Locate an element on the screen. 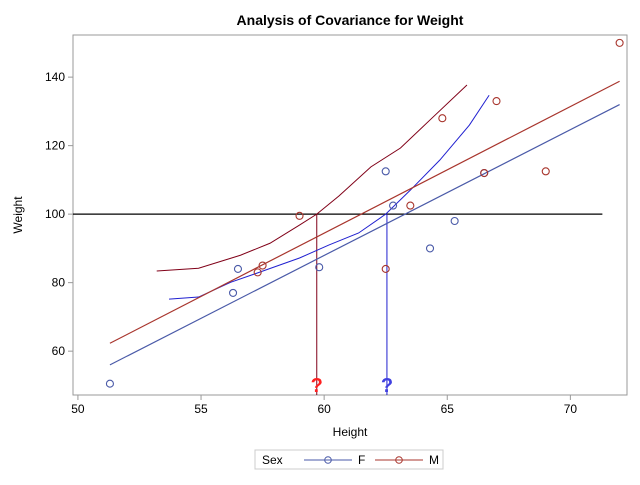 This screenshot has height=485, width=640. y-axis-label: Weight is located at coordinates (18, 215).